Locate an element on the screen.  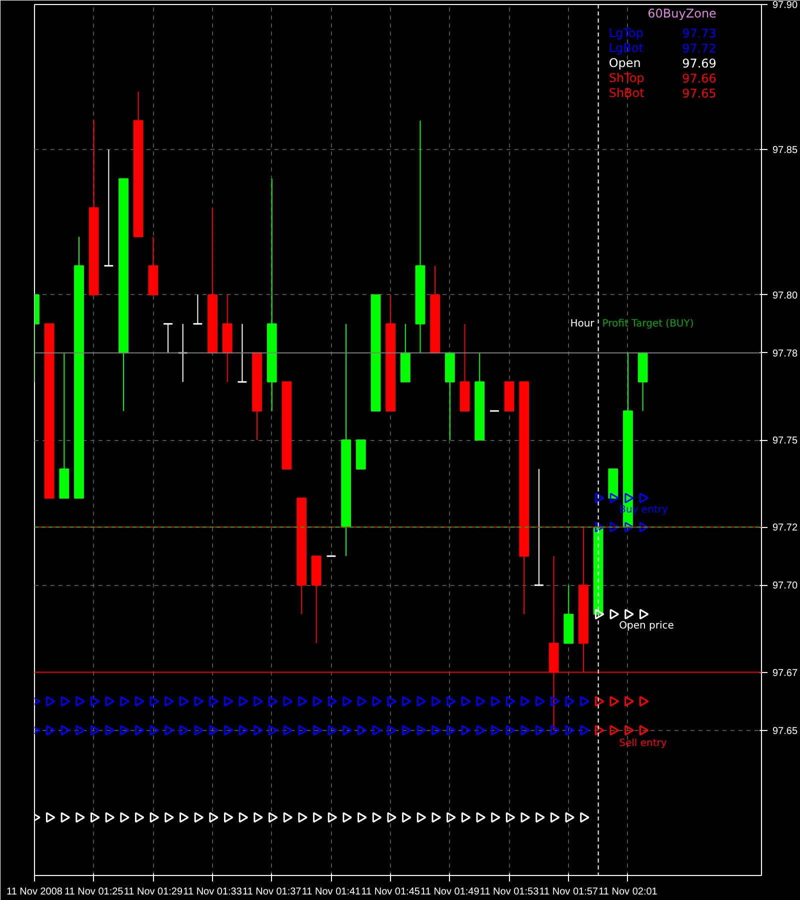
ref-line-label: 97.72 is located at coordinates (785, 528).